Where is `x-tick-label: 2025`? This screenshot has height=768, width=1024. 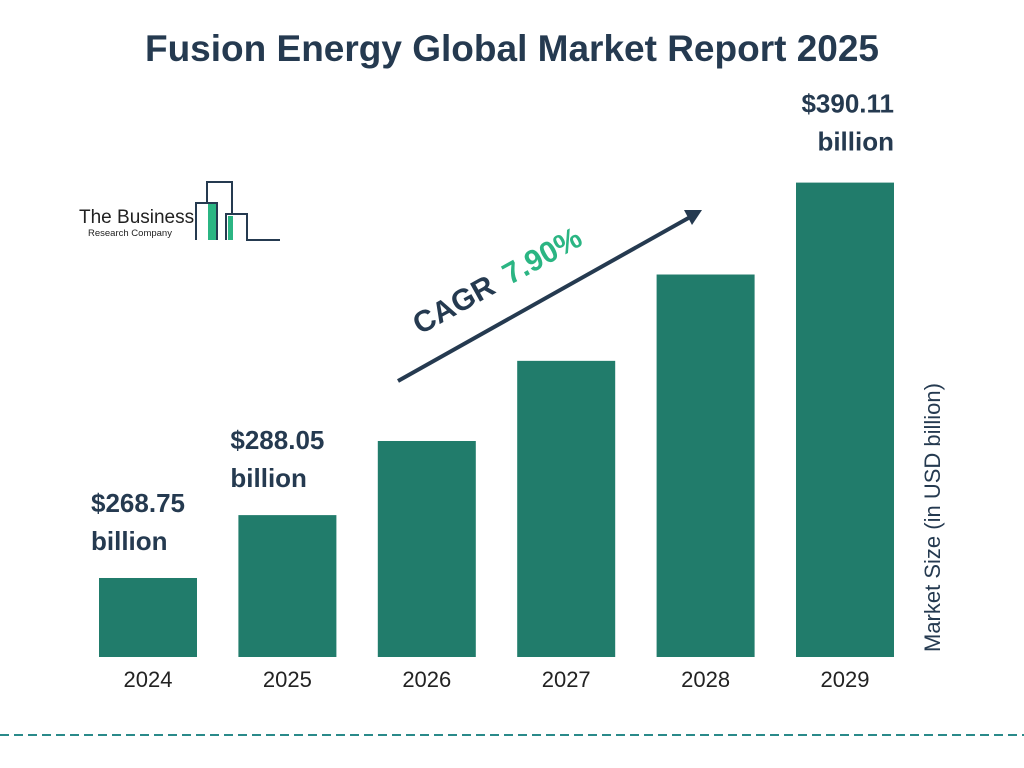
x-tick-label: 2025 is located at coordinates (287, 679).